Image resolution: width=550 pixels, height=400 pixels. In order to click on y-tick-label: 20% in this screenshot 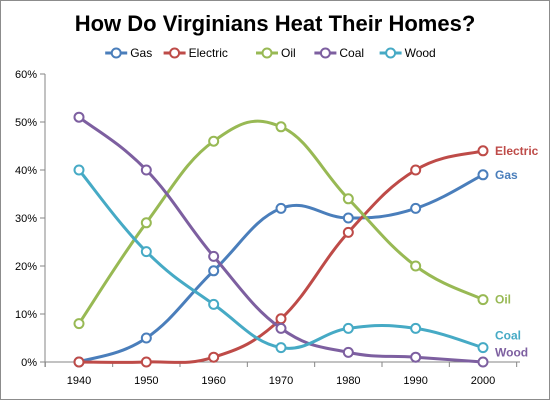, I will do `click(26, 267)`.